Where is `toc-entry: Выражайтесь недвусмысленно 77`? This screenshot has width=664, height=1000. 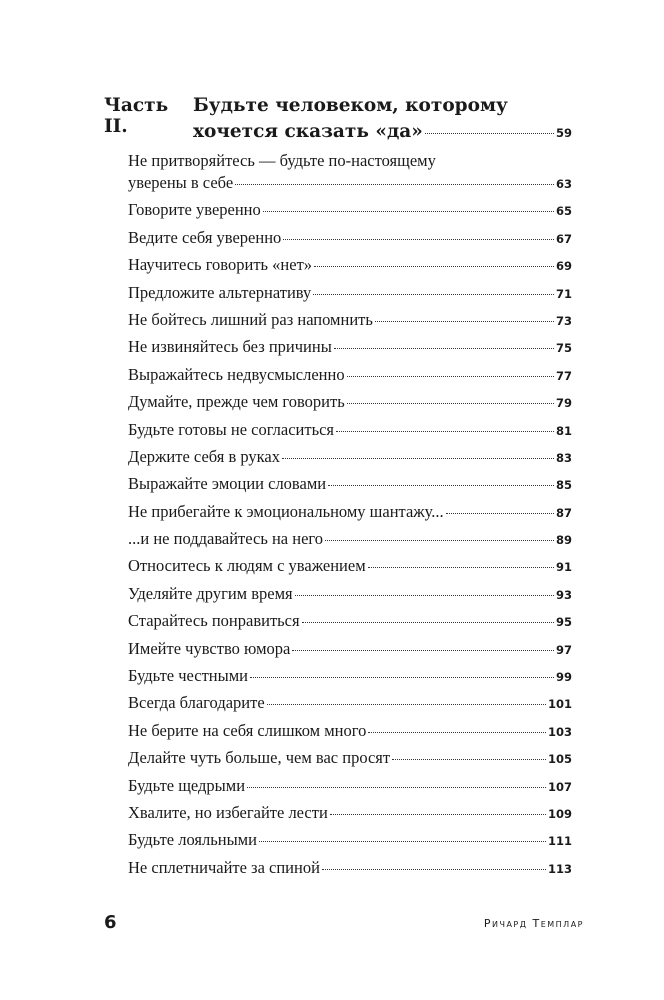 toc-entry: Выражайтесь недвусмысленно 77 is located at coordinates (350, 378).